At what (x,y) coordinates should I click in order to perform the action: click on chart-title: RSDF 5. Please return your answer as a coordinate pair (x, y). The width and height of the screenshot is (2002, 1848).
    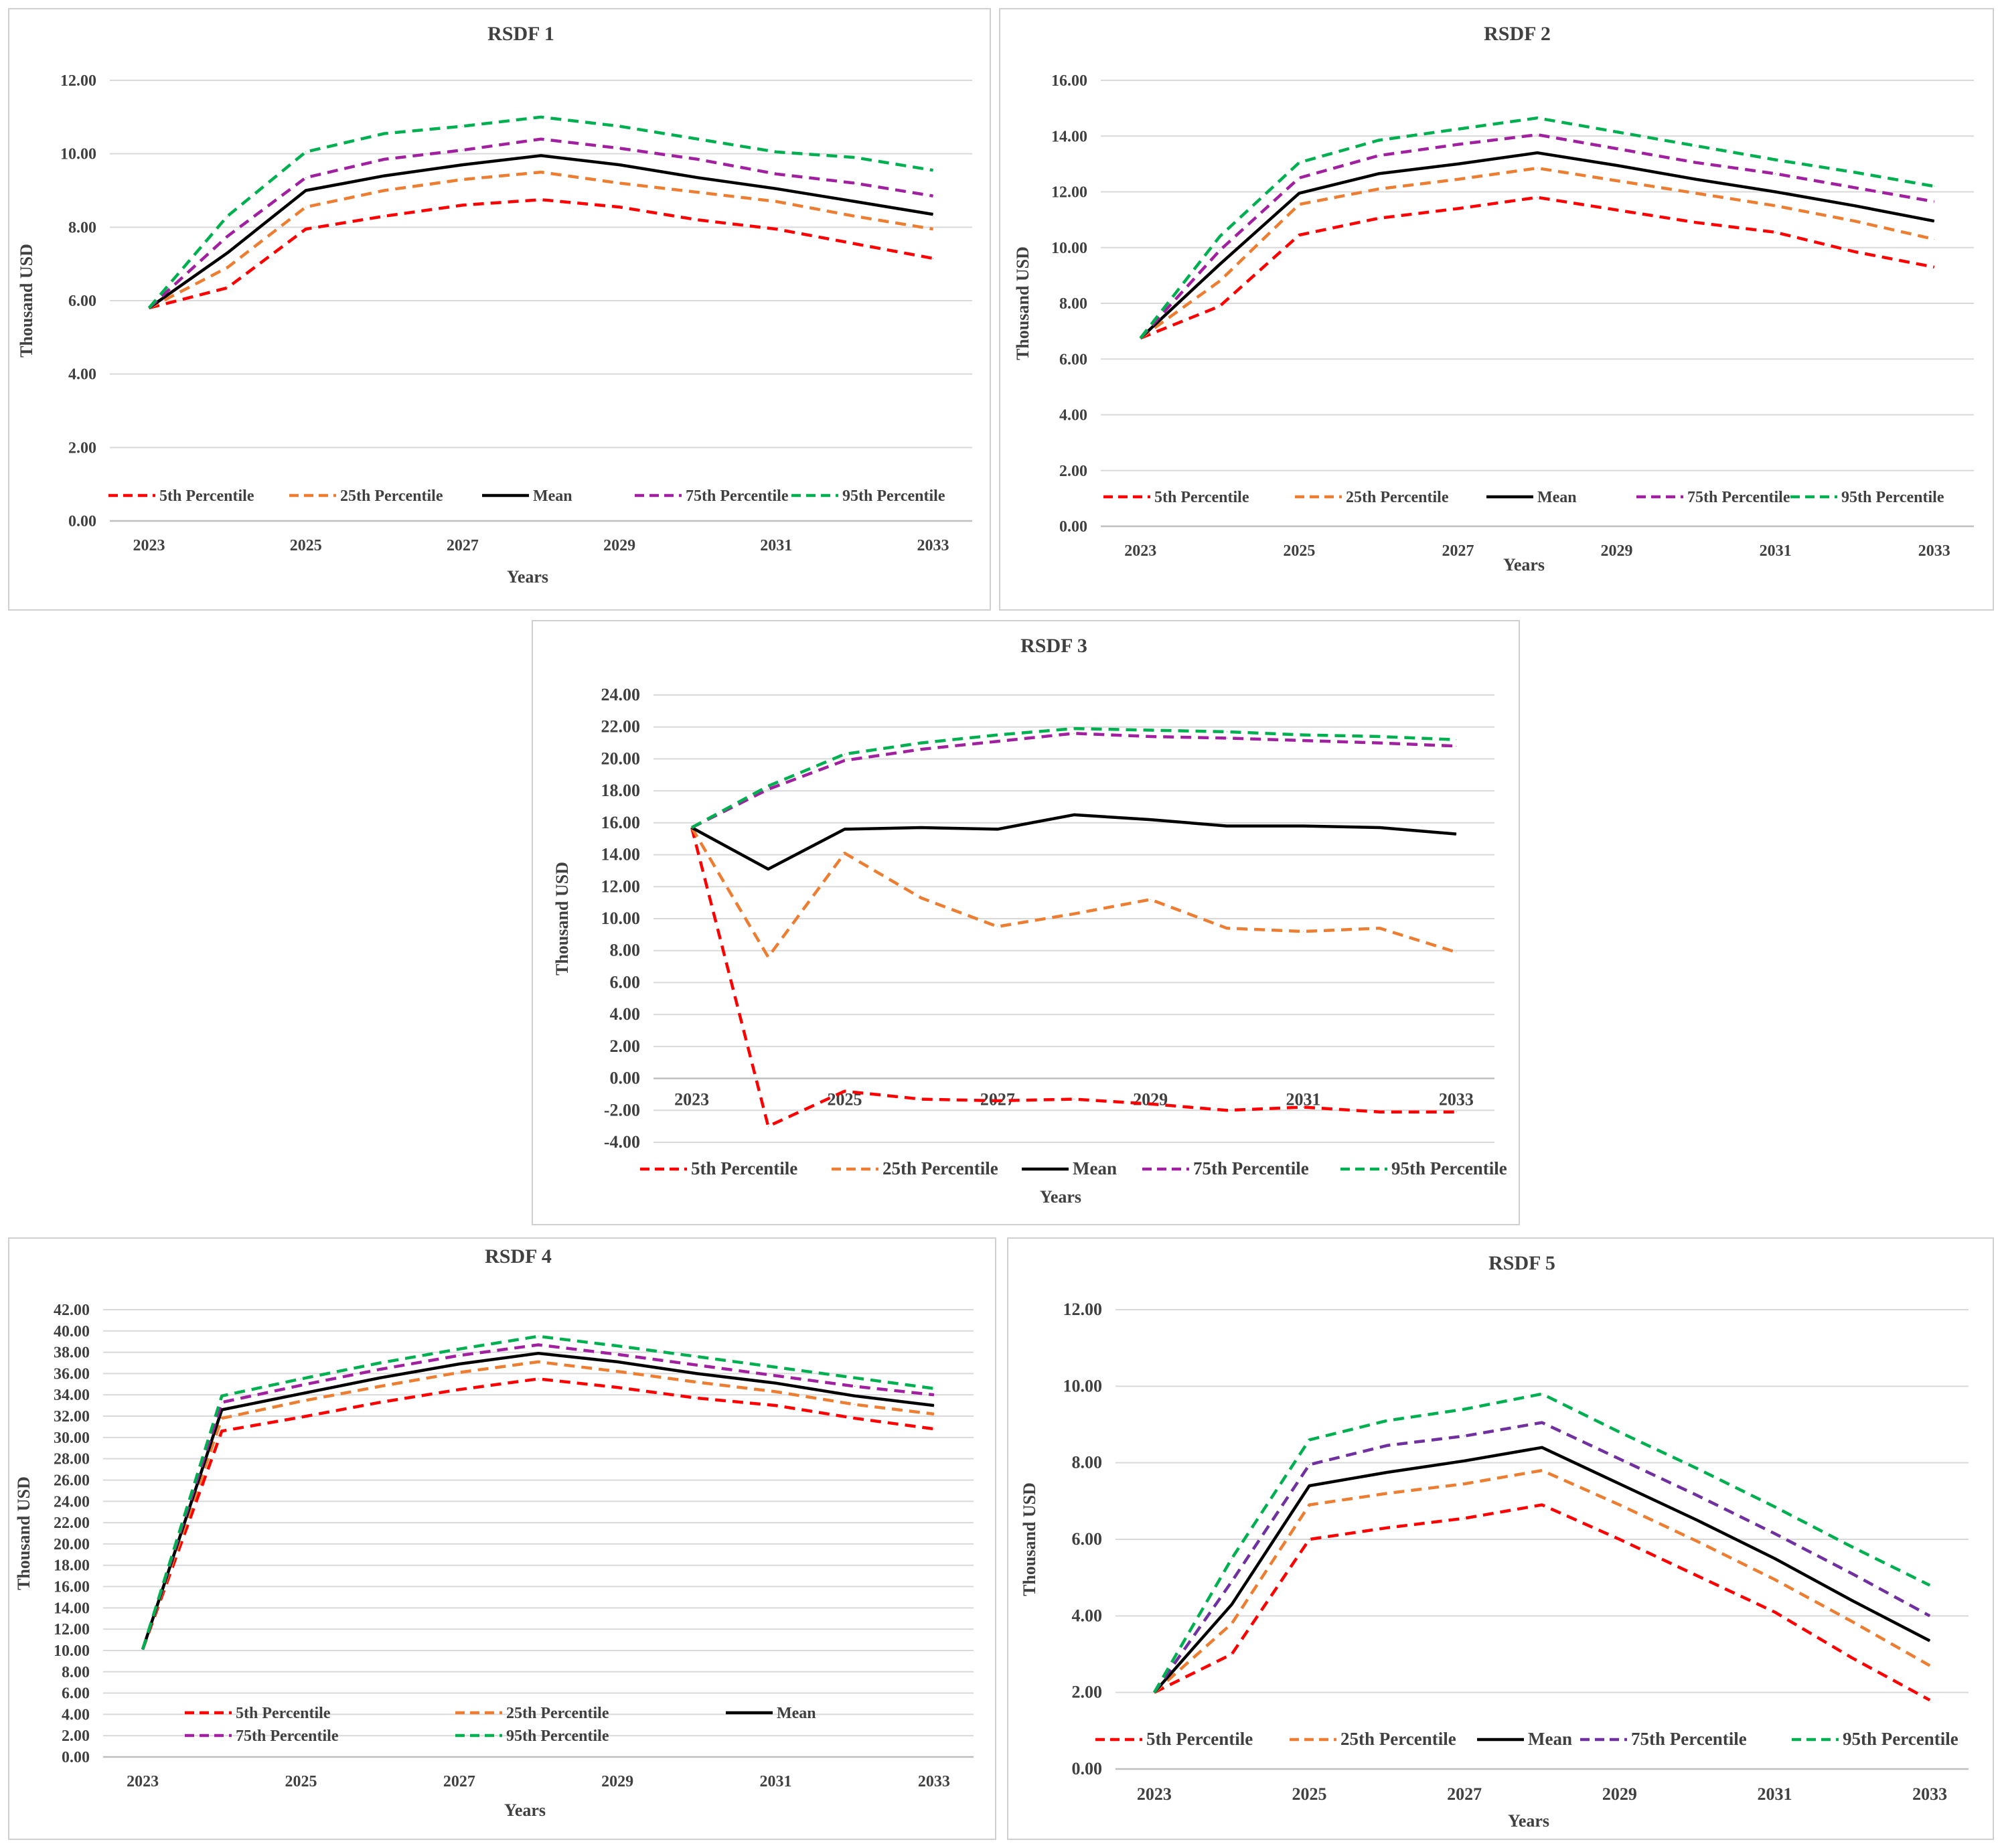
    Looking at the image, I should click on (1521, 1263).